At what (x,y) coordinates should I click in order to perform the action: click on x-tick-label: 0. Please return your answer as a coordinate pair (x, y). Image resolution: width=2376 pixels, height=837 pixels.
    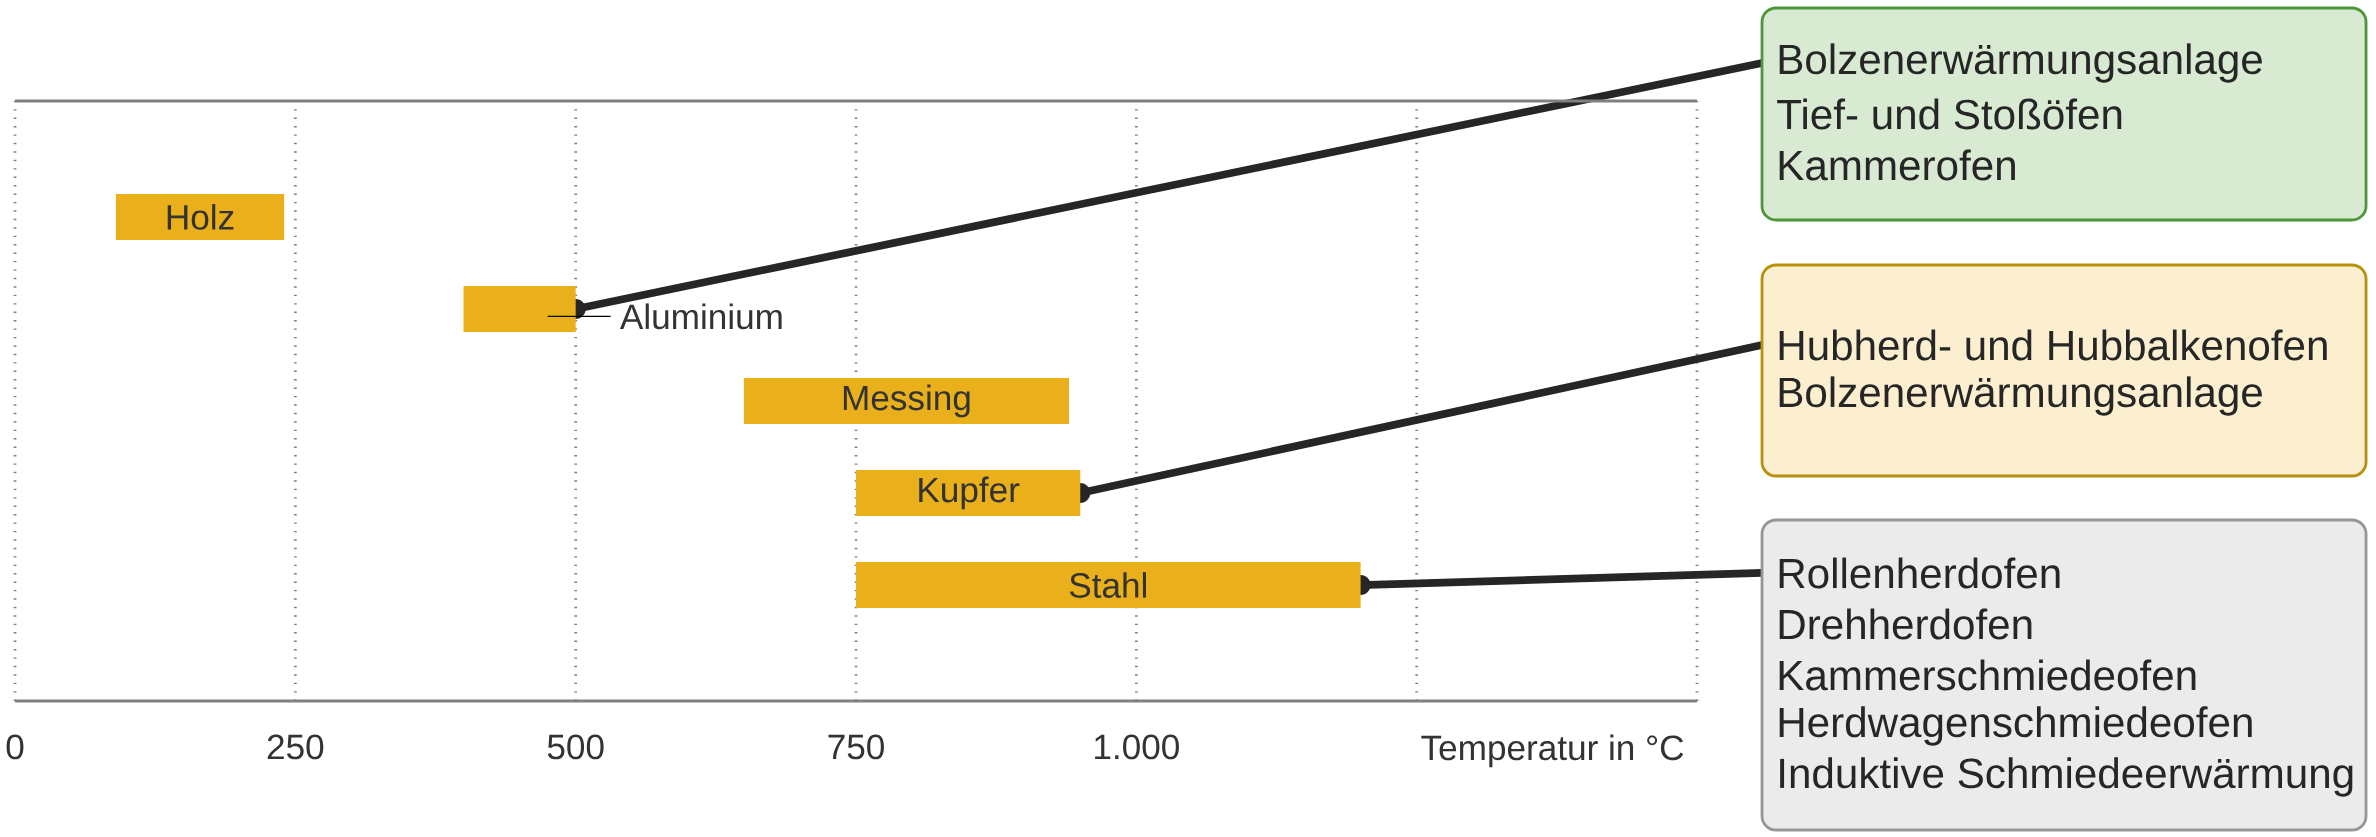
    Looking at the image, I should click on (15, 747).